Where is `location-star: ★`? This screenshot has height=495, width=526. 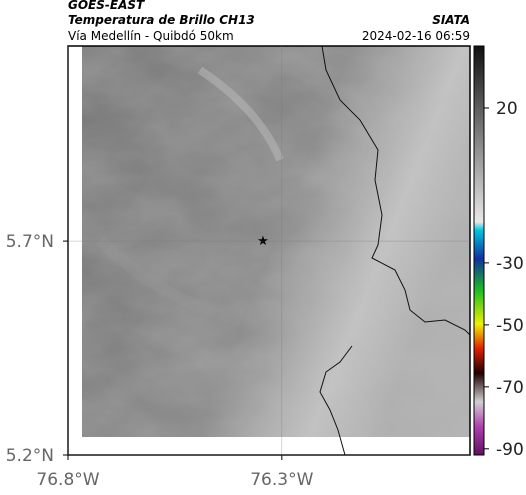 location-star: ★ is located at coordinates (263, 241).